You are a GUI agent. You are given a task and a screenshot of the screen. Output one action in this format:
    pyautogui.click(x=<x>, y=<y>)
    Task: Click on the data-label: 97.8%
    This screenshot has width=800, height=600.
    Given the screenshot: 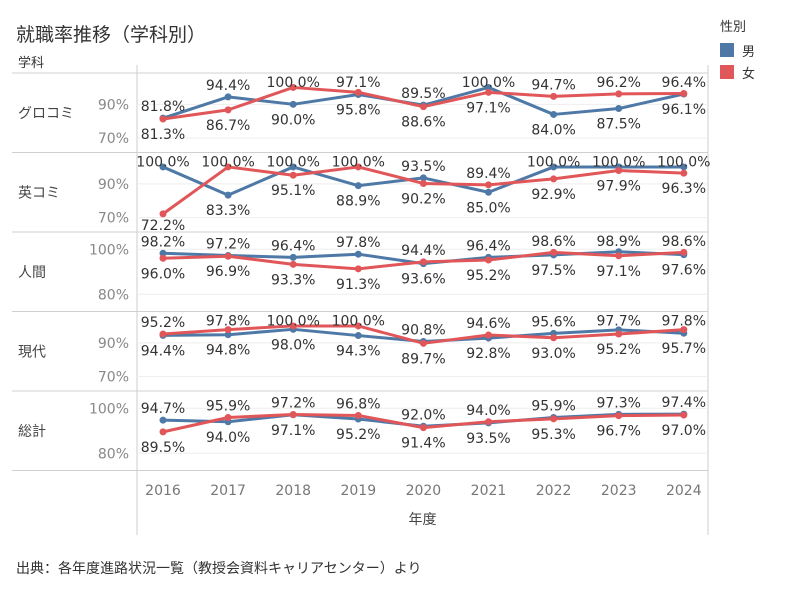 What is the action you would take?
    pyautogui.click(x=684, y=322)
    